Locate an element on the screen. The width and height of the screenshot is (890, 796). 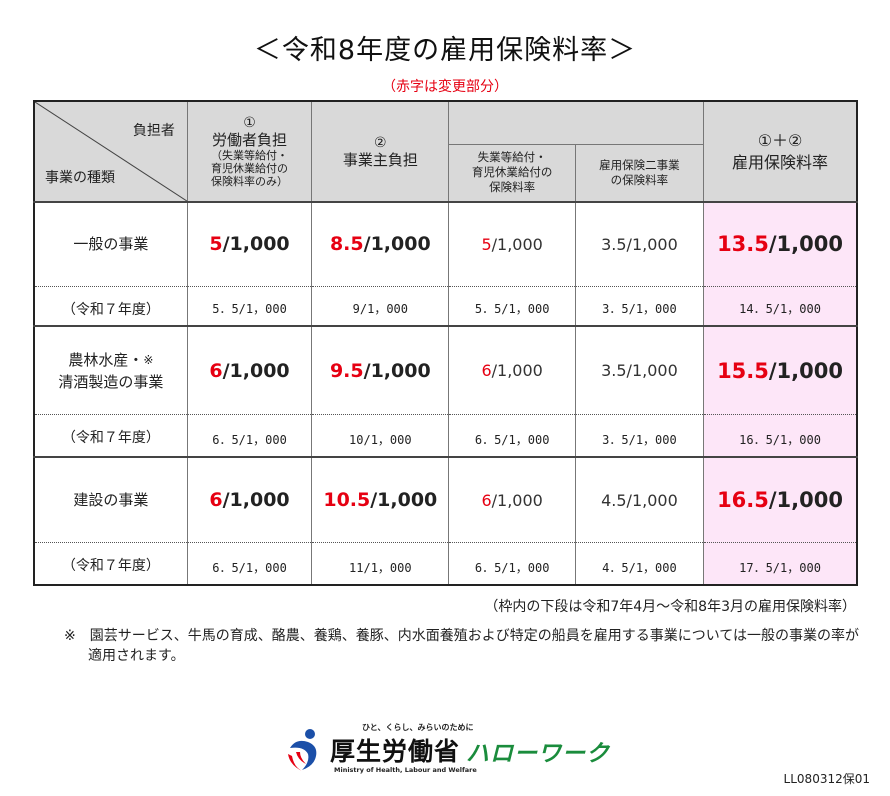
header-employer-blank is located at coordinates (576, 123).